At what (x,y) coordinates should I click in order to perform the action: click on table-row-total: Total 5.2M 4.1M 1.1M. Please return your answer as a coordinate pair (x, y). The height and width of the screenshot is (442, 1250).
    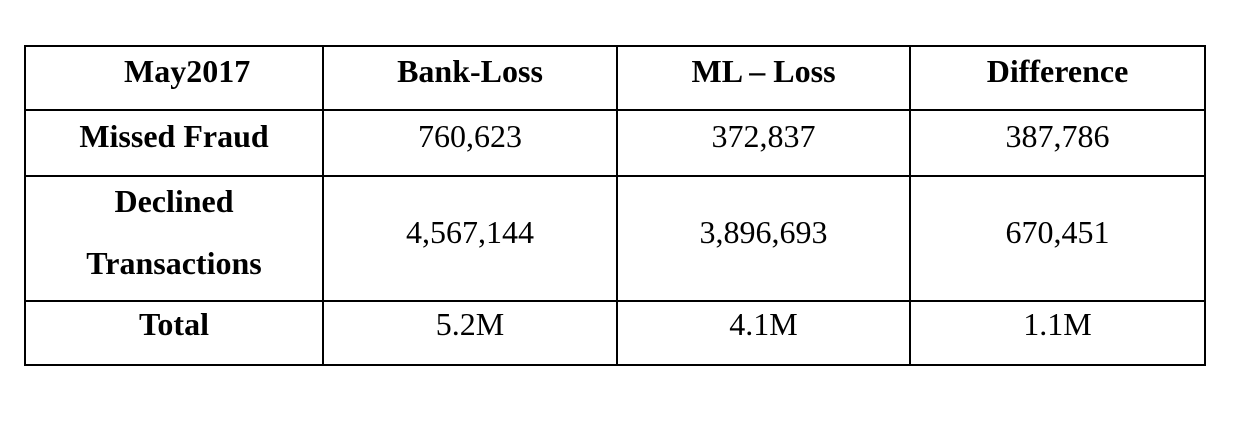
    Looking at the image, I should click on (615, 333).